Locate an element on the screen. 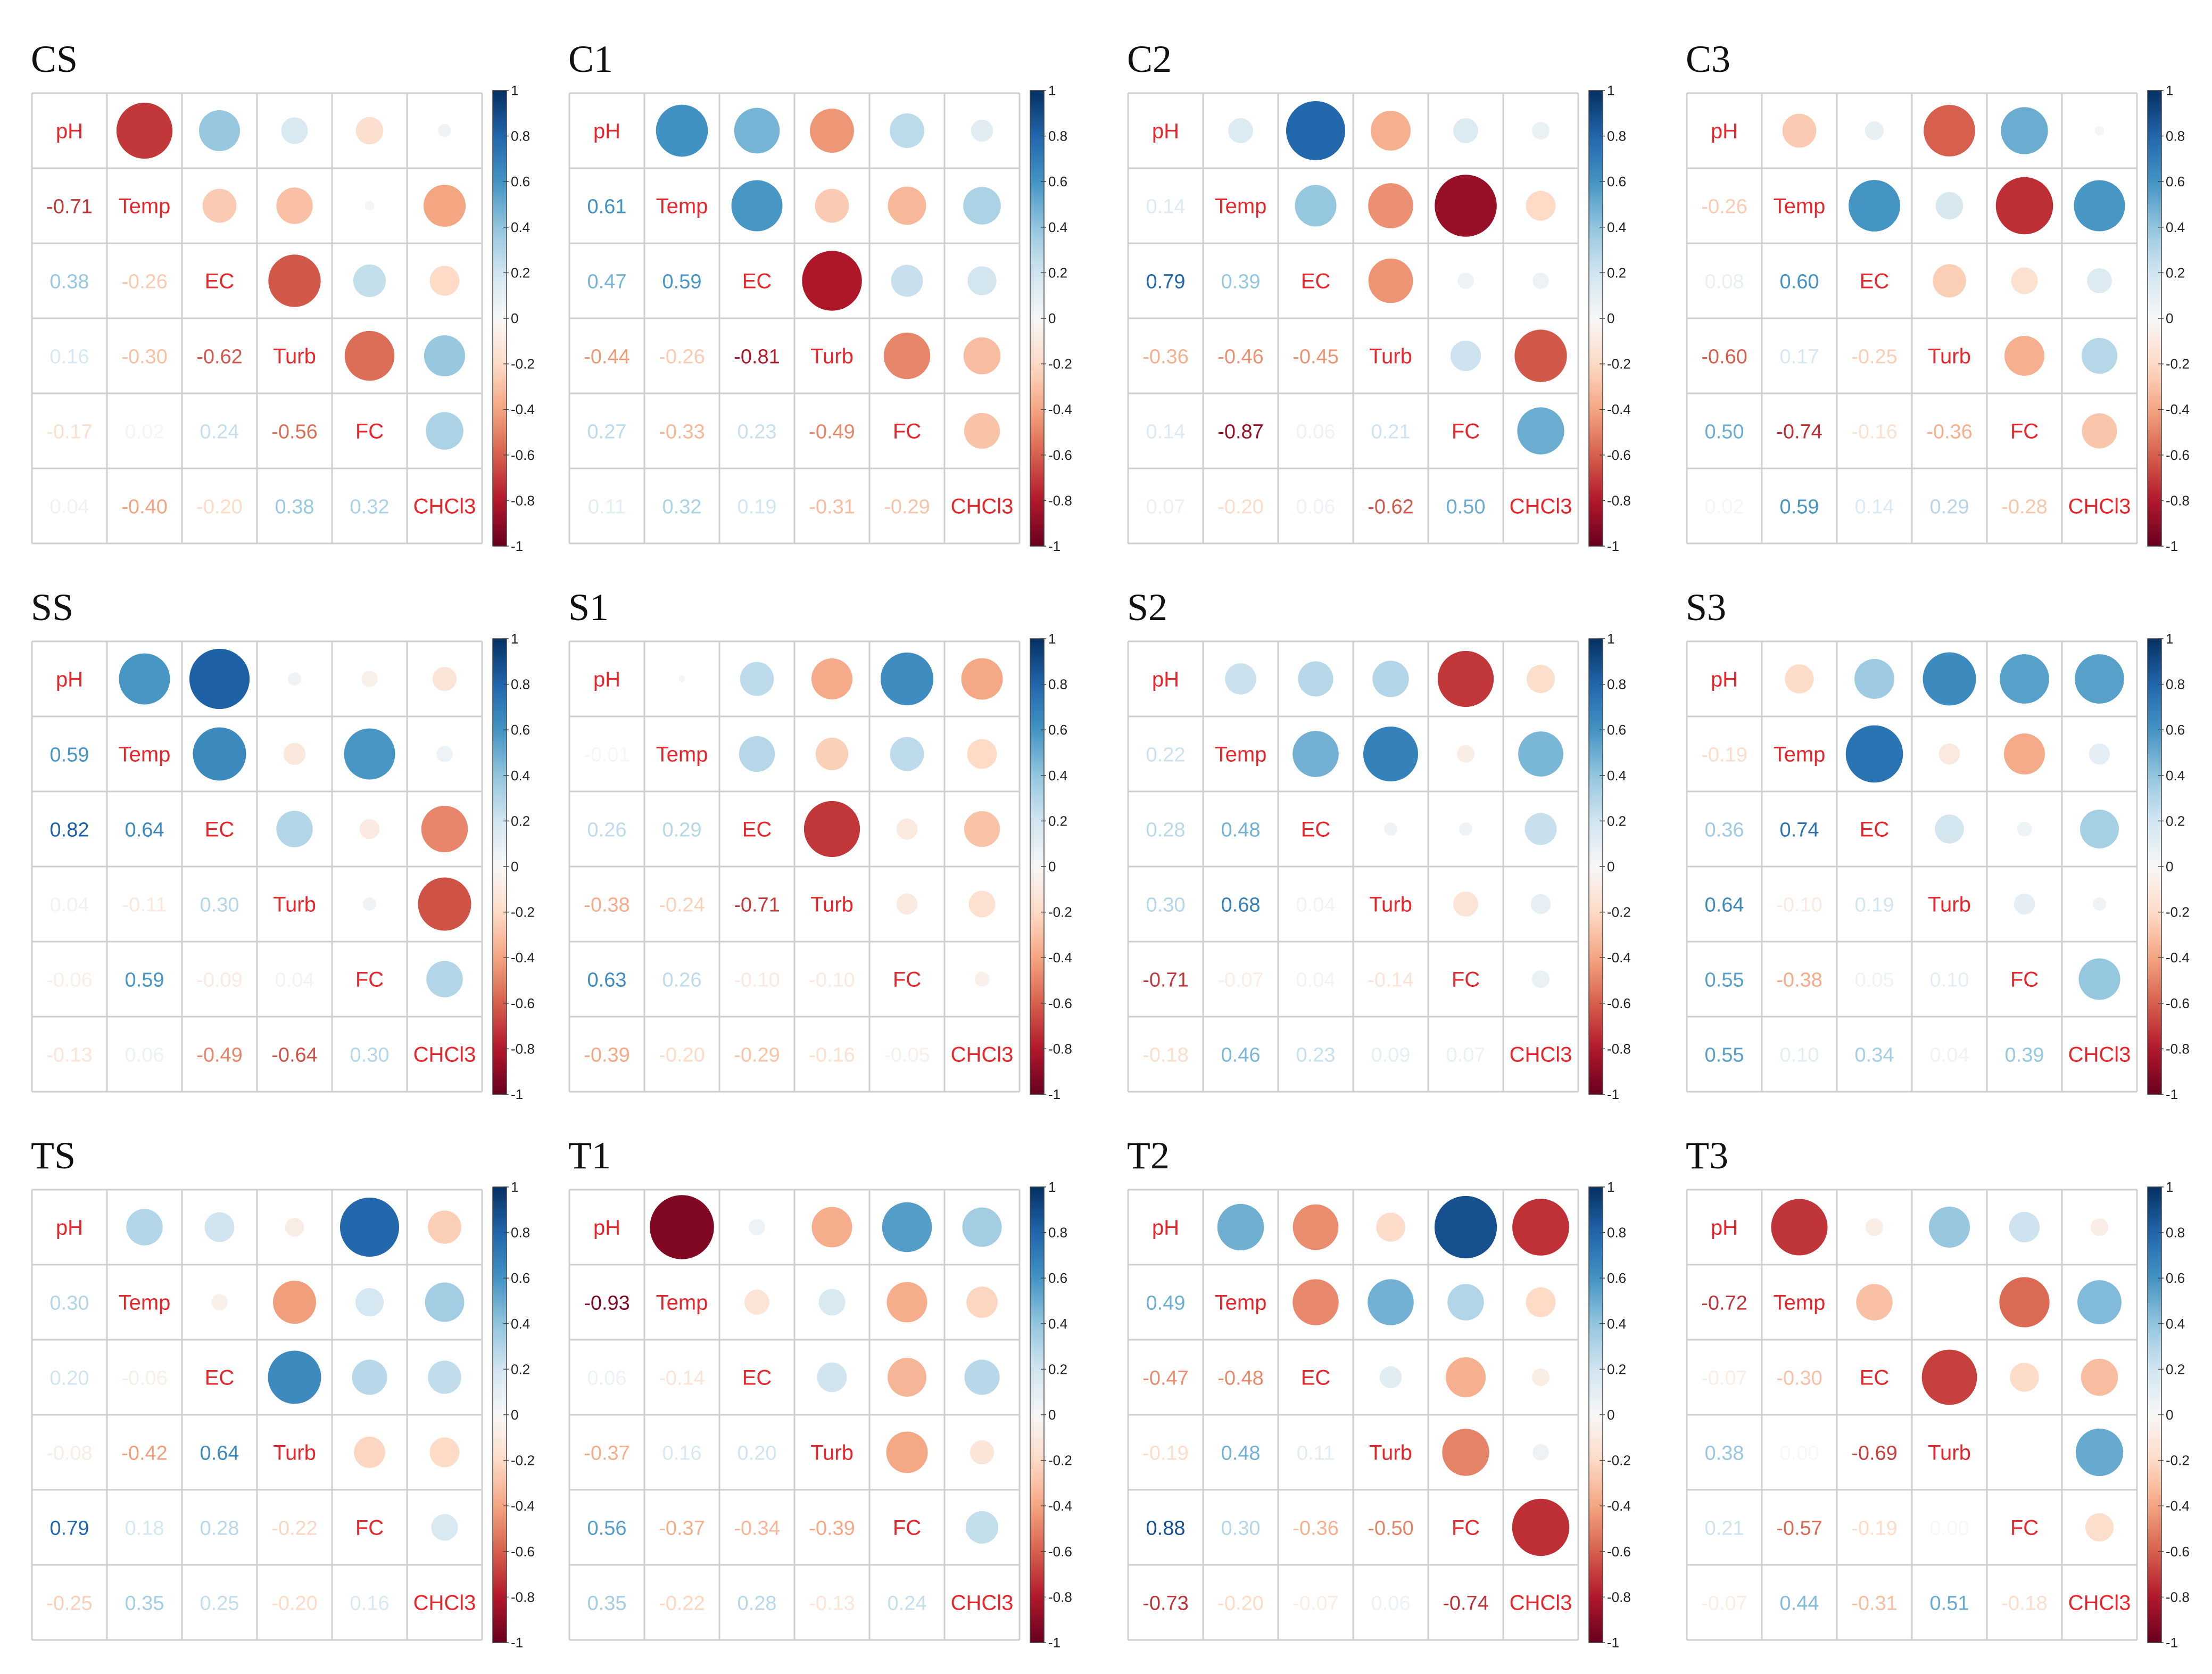 The height and width of the screenshot is (1674, 2212). correlation-value: 0.44 is located at coordinates (1800, 1604).